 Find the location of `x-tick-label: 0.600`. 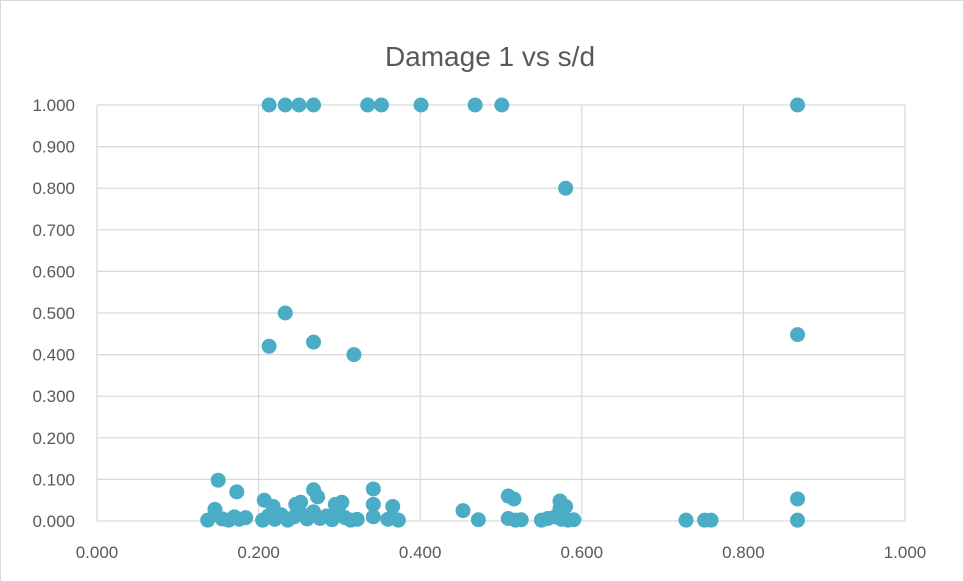

x-tick-label: 0.600 is located at coordinates (582, 552).